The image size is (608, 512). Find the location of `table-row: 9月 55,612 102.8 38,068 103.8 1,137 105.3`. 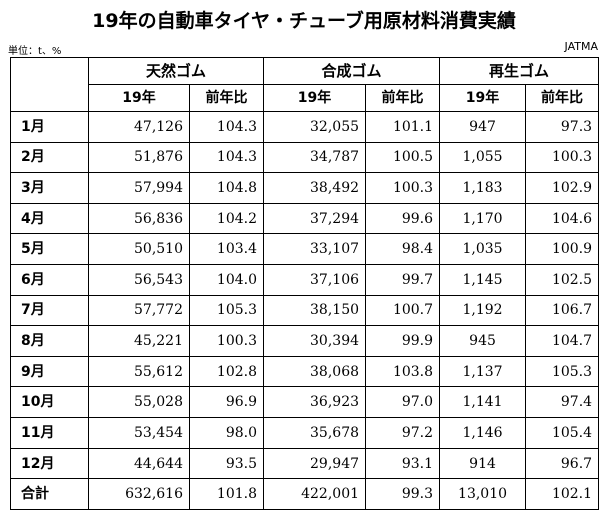

table-row: 9月 55,612 102.8 38,068 103.8 1,137 105.3 is located at coordinates (305, 371).